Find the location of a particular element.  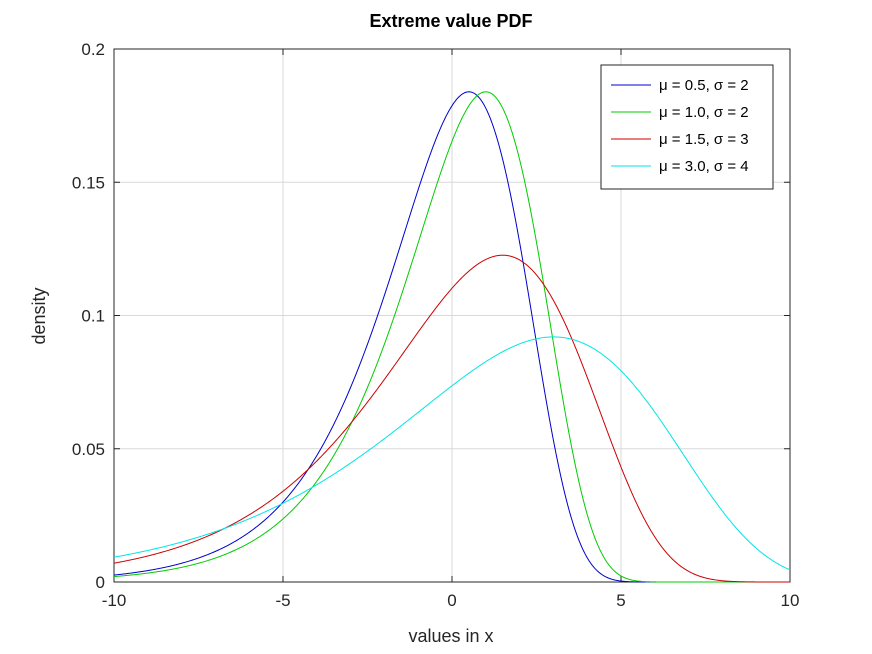

legend-label-1: μ = 0.5, σ = 2 is located at coordinates (704, 85).